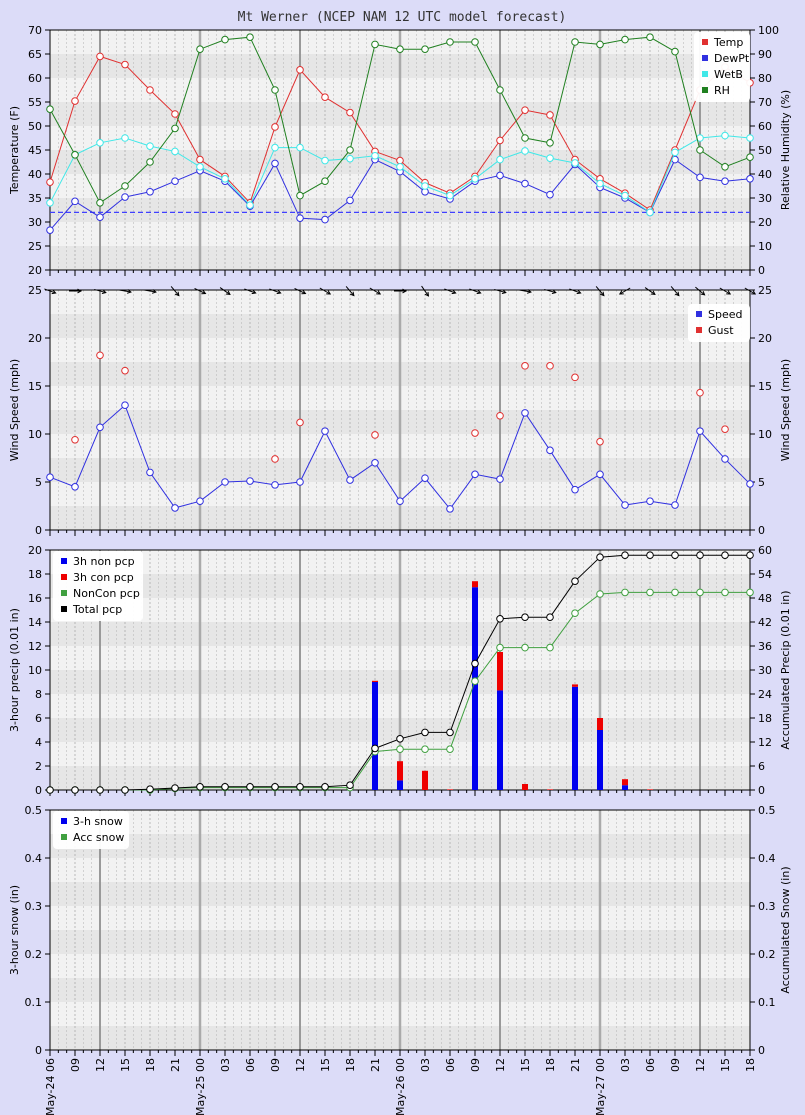  What do you see at coordinates (225, 1065) in the screenshot?
I see `x-tick-label: 03` at bounding box center [225, 1065].